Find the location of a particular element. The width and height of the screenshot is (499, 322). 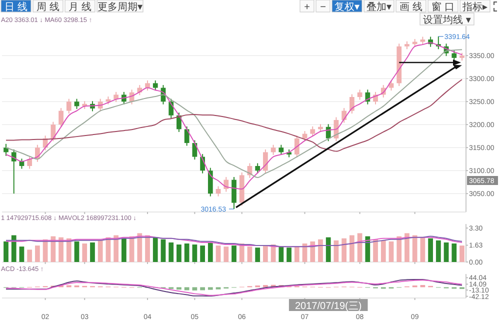

text: 周 线 is located at coordinates (48, 7).